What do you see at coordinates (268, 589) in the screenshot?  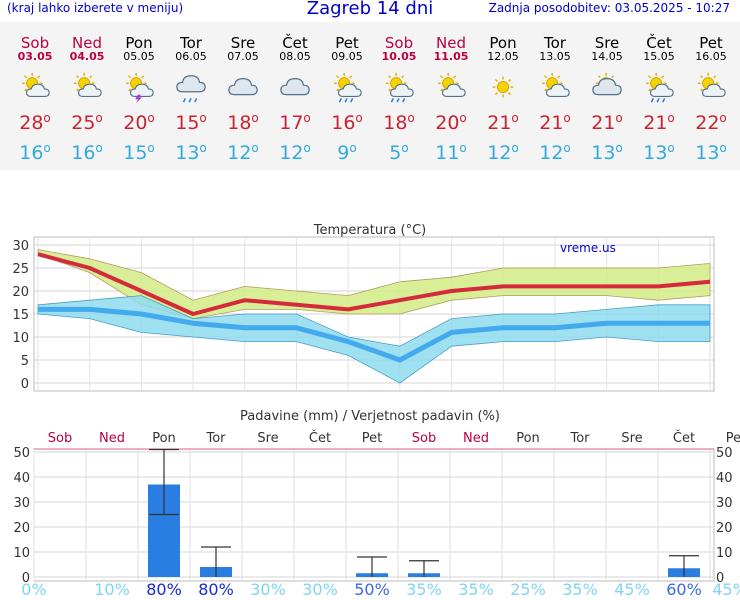 I see `precip-probability: 30%` at bounding box center [268, 589].